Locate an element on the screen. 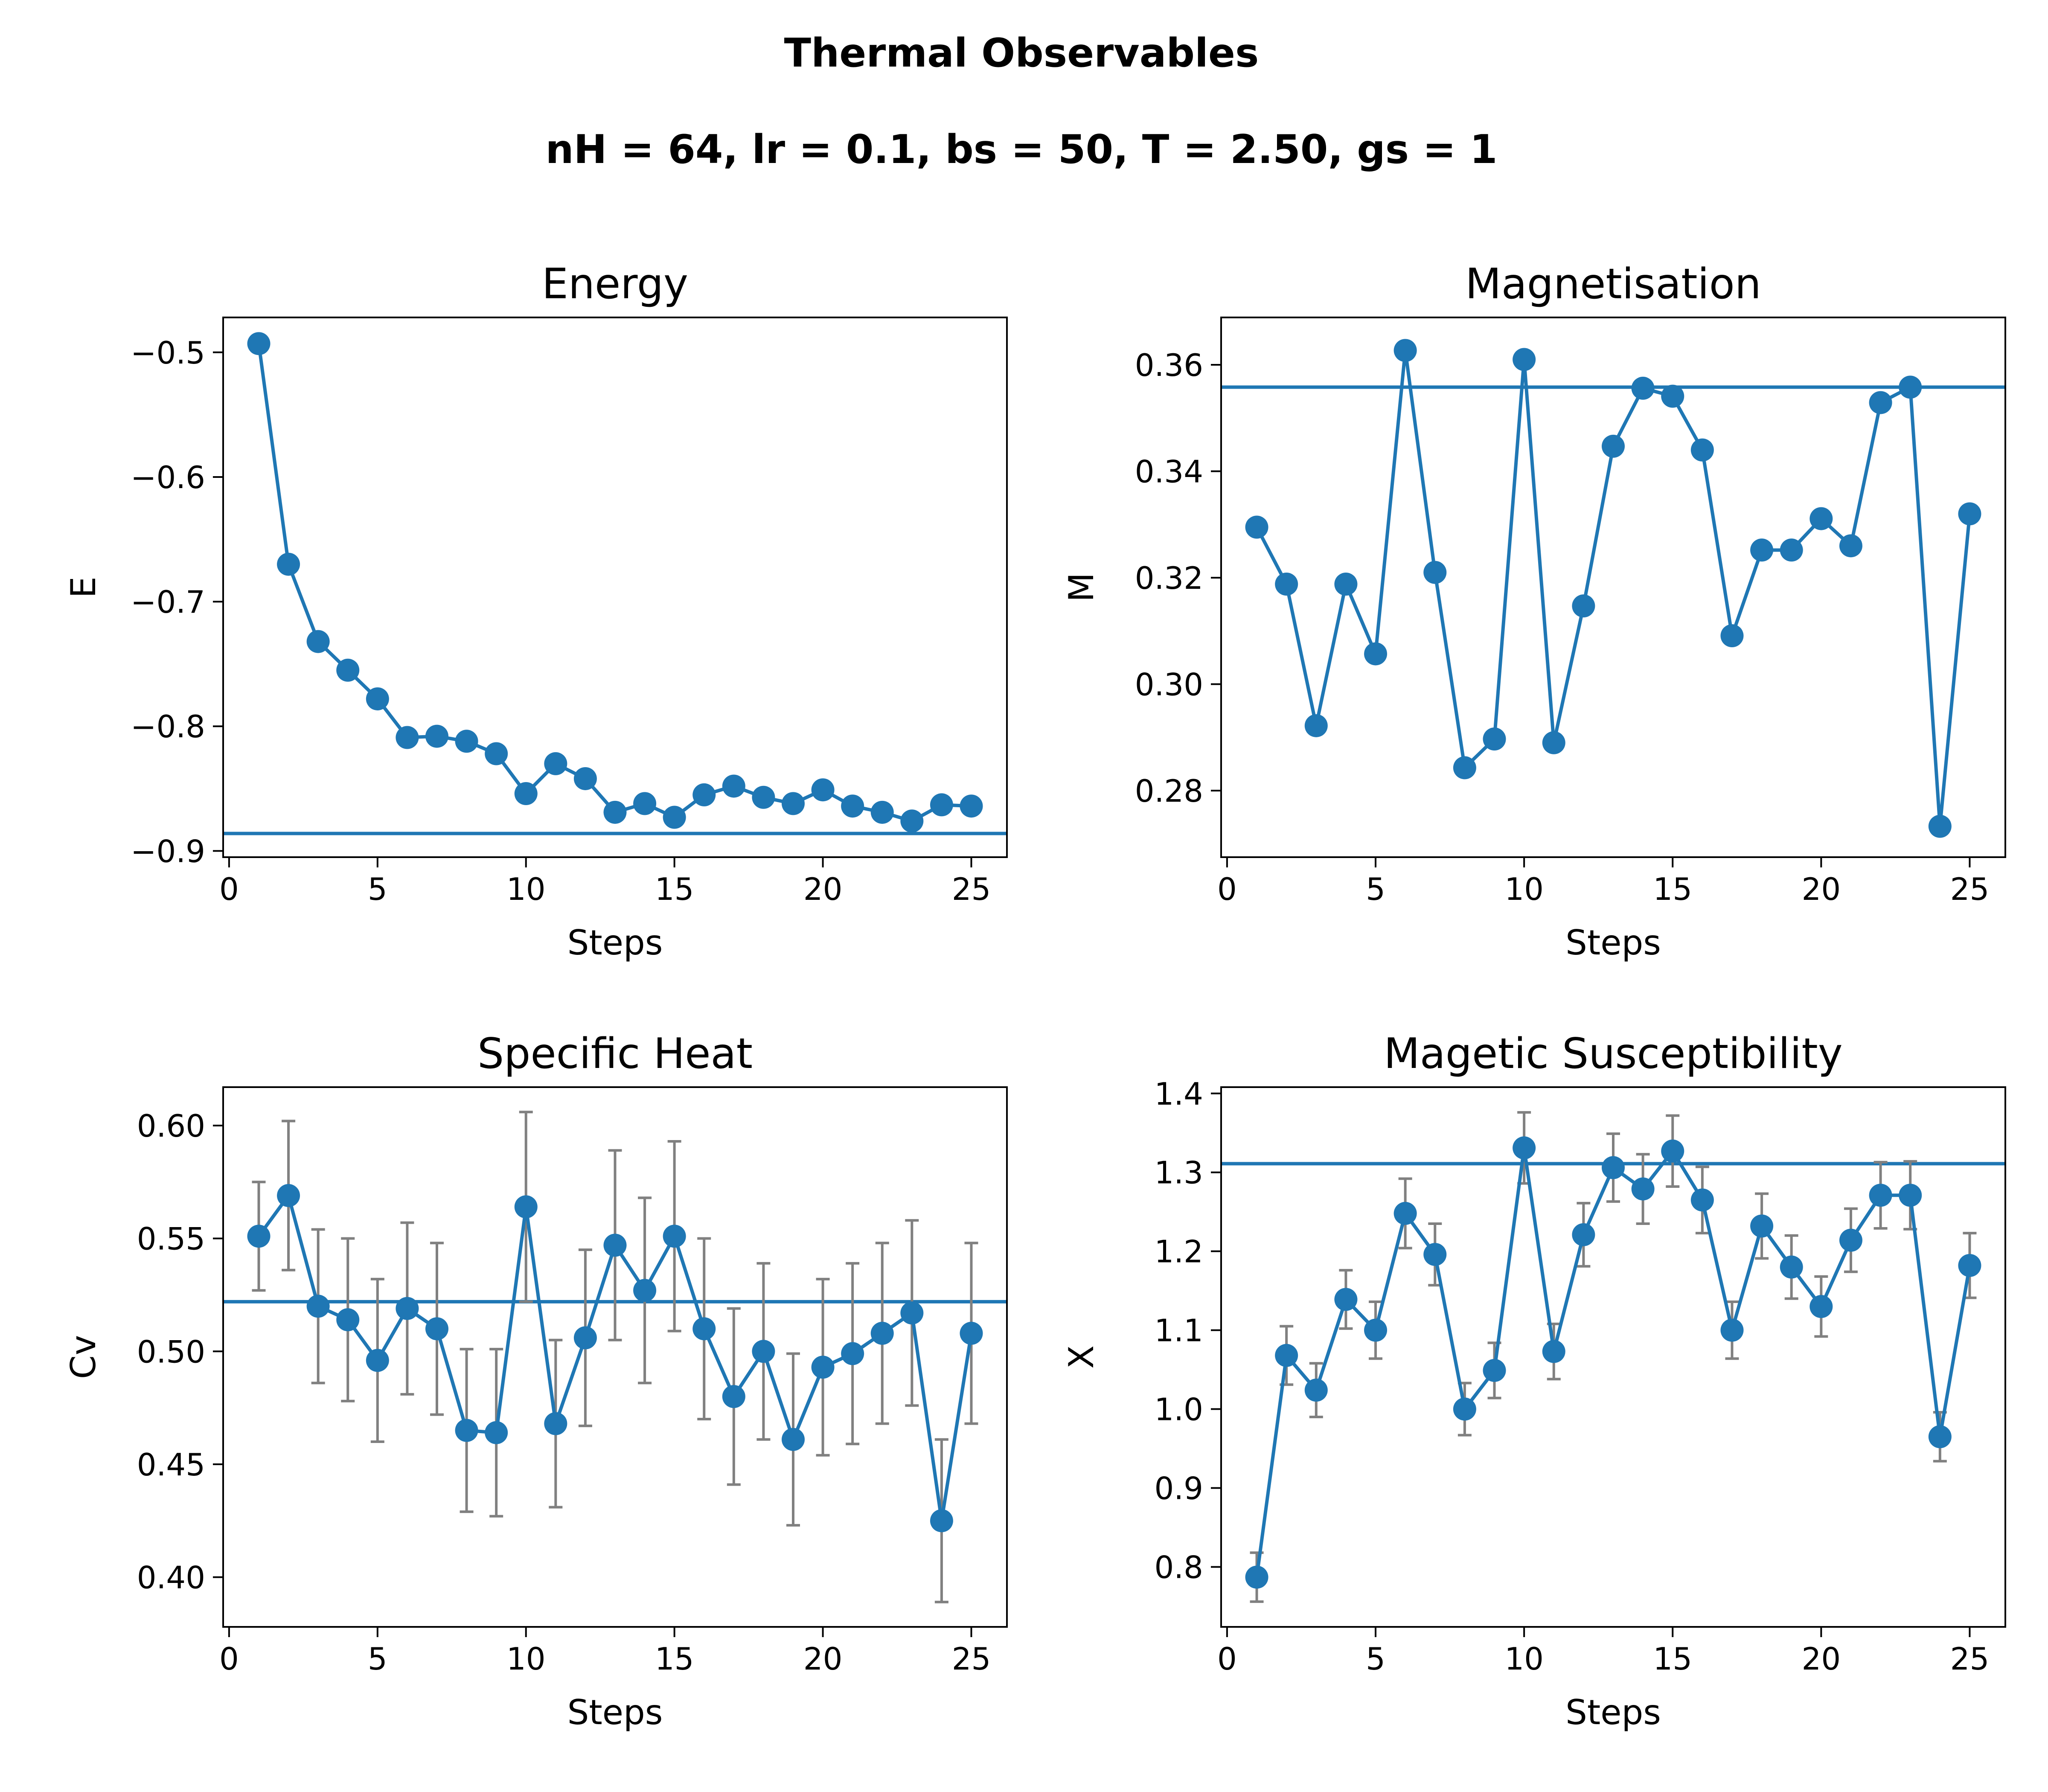  specific-heat-xtick-label: 20 is located at coordinates (823, 1659).